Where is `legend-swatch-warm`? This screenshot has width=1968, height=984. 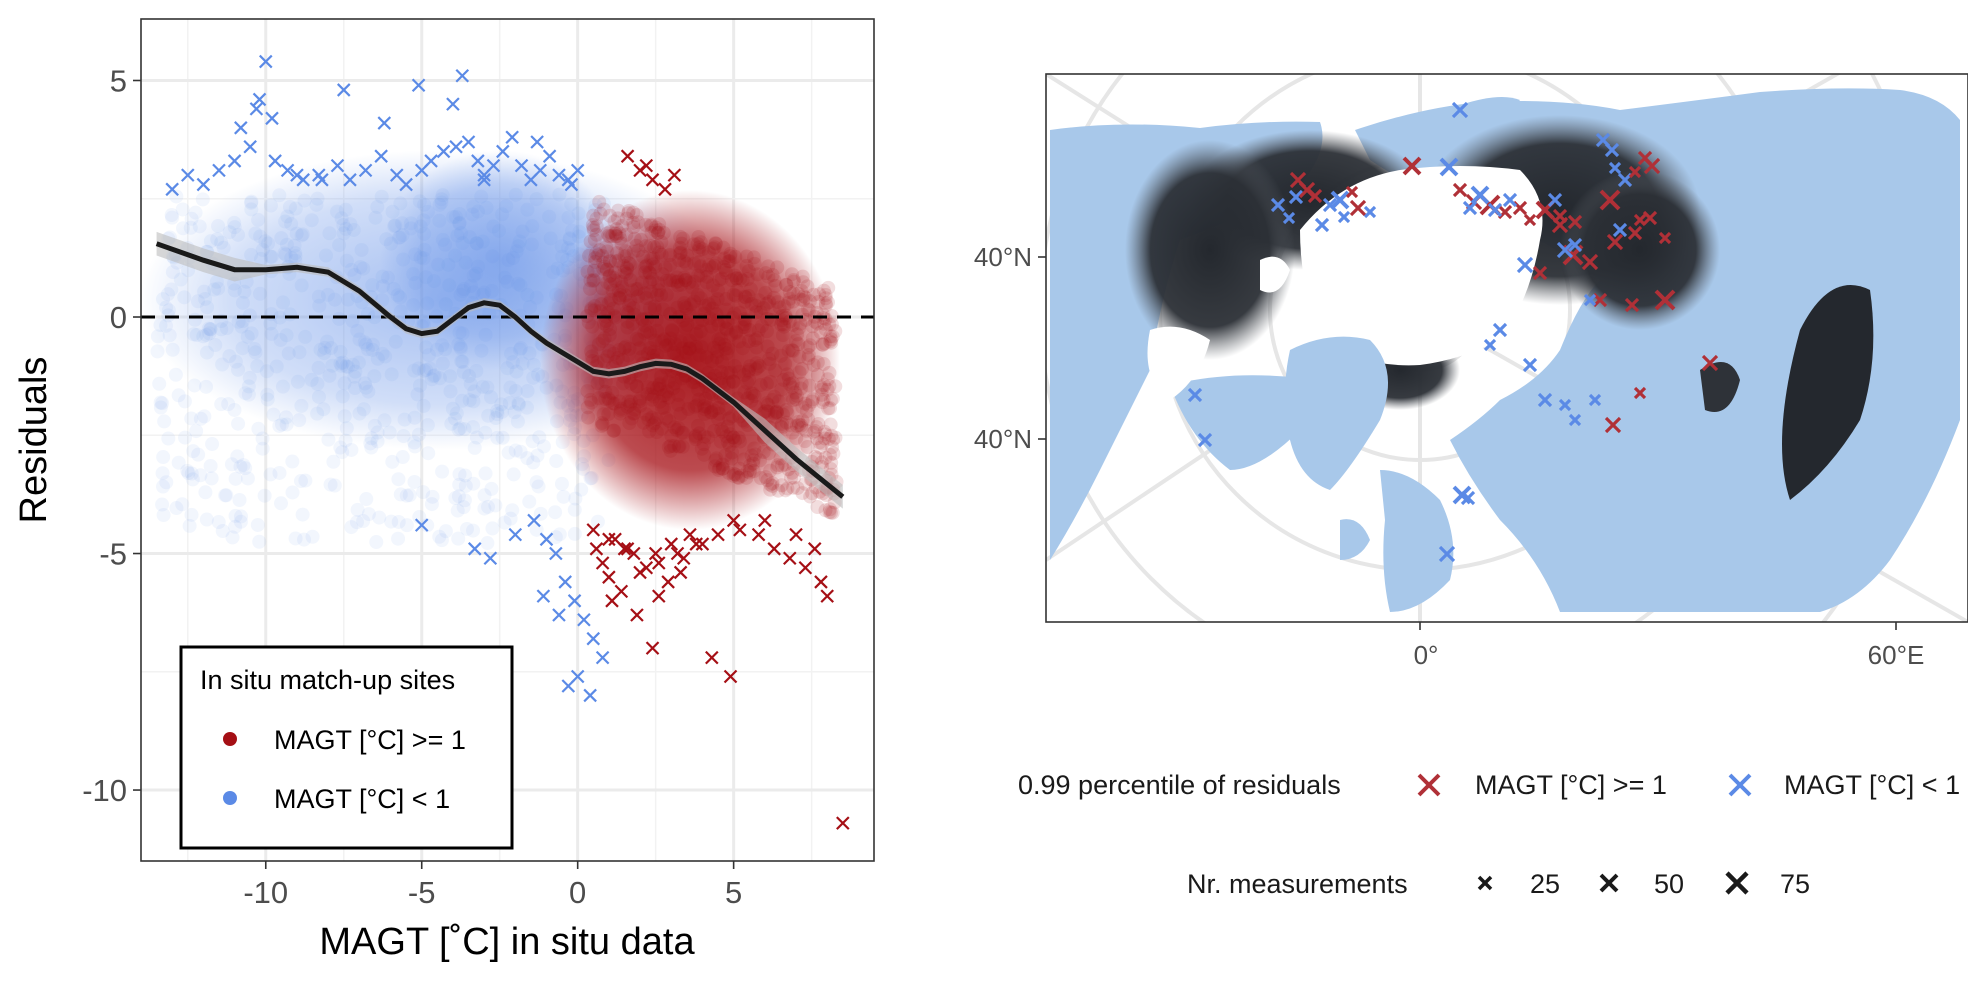
legend-swatch-warm is located at coordinates (230, 739).